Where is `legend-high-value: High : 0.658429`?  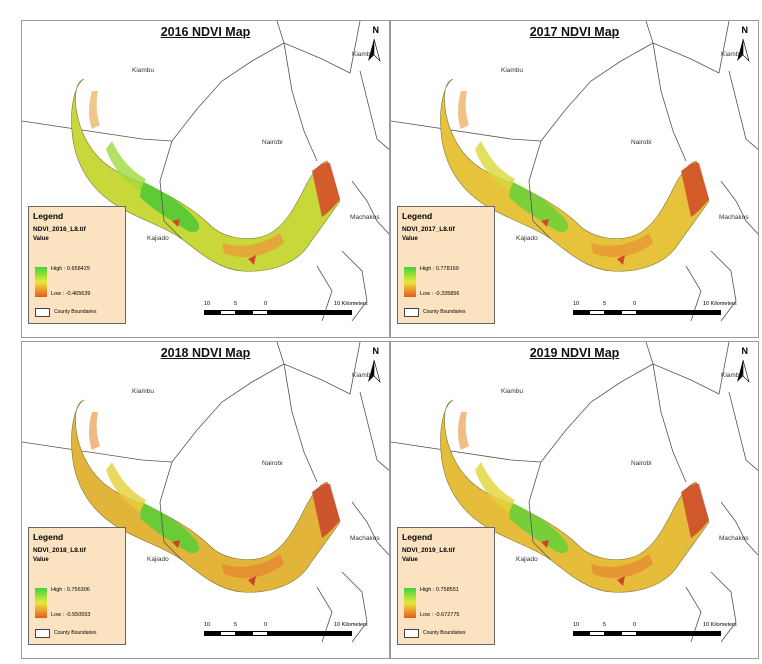
legend-high-value: High : 0.658429 is located at coordinates (70, 269).